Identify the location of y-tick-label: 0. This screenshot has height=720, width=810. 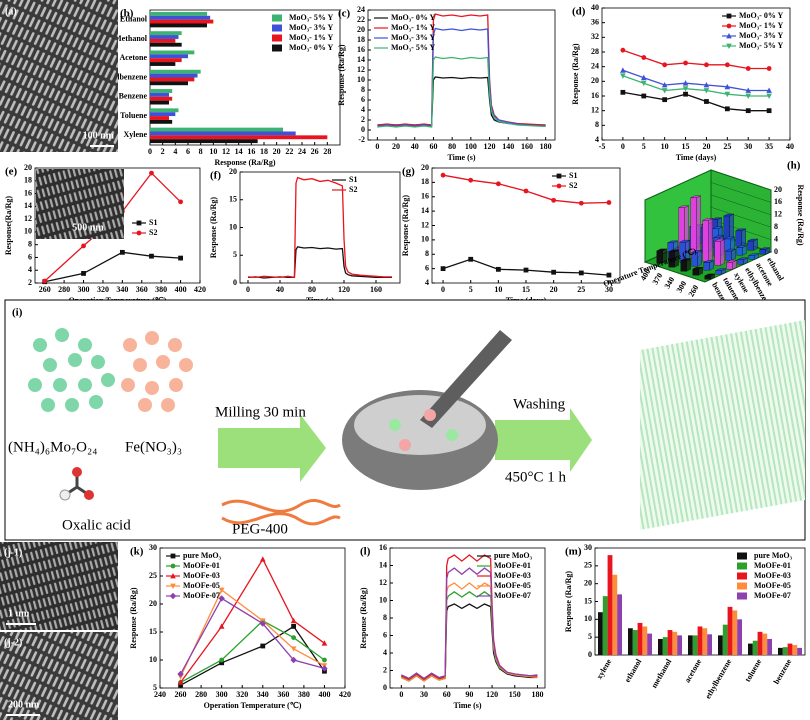
(235, 282).